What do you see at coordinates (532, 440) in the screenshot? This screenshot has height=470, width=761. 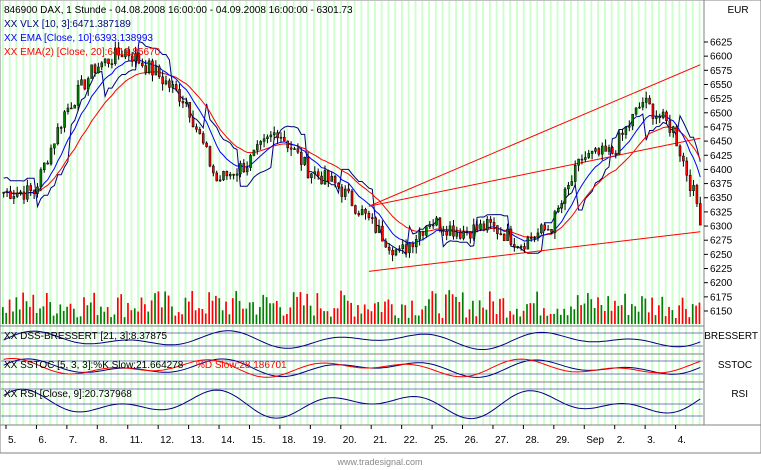 I see `x-tick-label: 28.` at bounding box center [532, 440].